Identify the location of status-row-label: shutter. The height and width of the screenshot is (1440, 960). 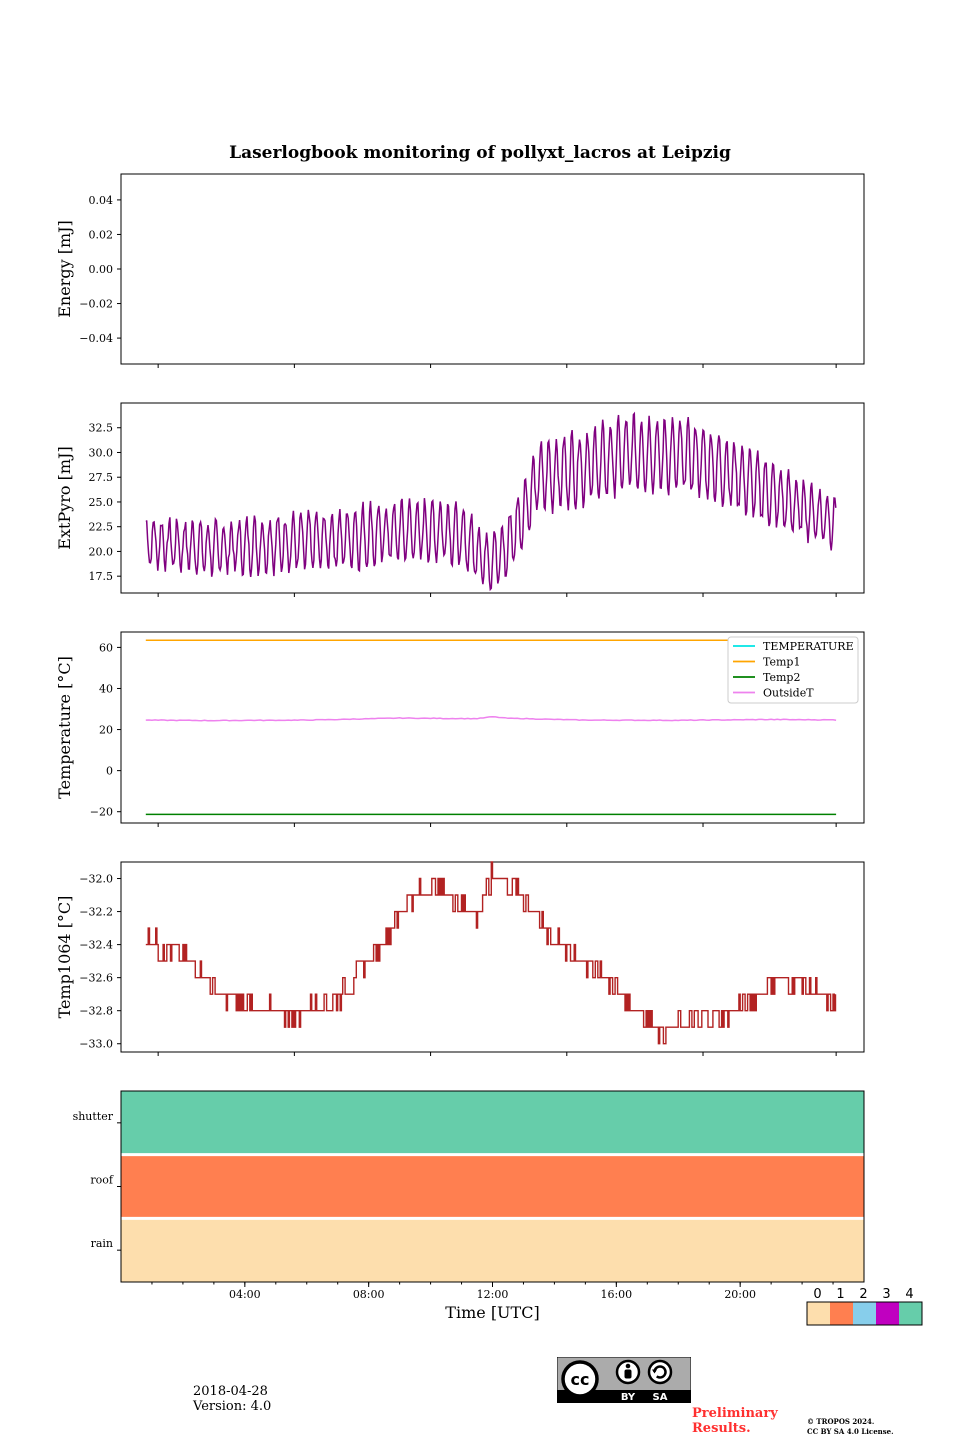
(93, 1116).